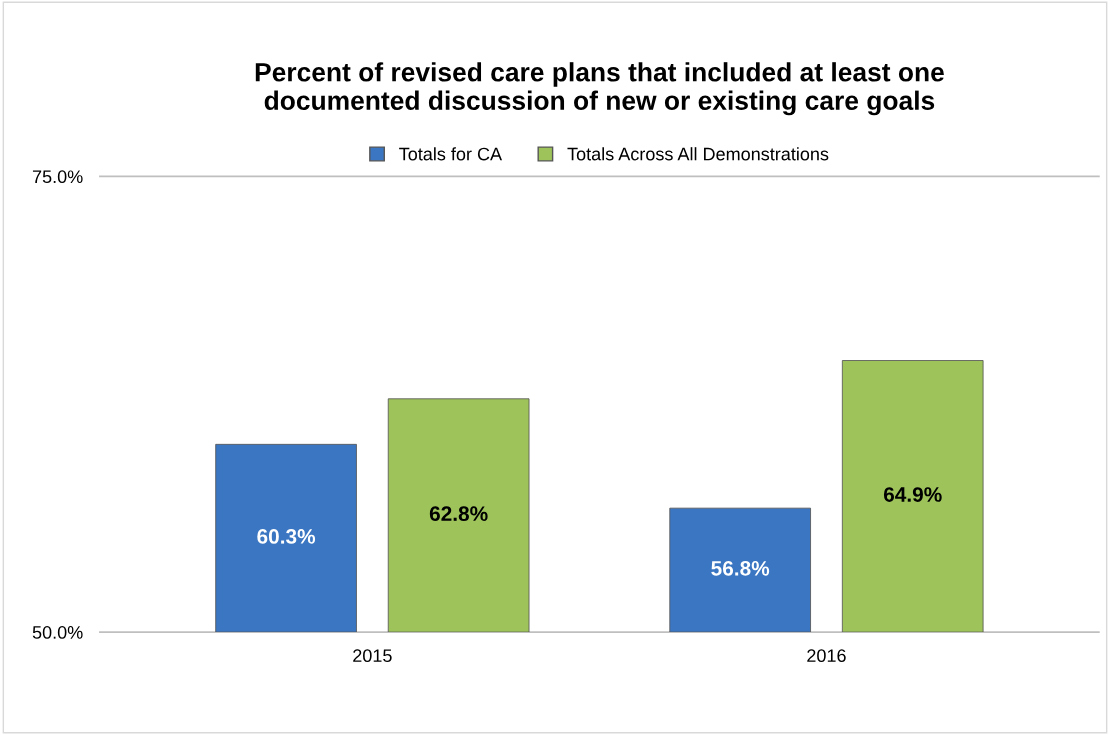 The width and height of the screenshot is (1110, 735). What do you see at coordinates (372, 656) in the screenshot?
I see `x-tick-label: 2015` at bounding box center [372, 656].